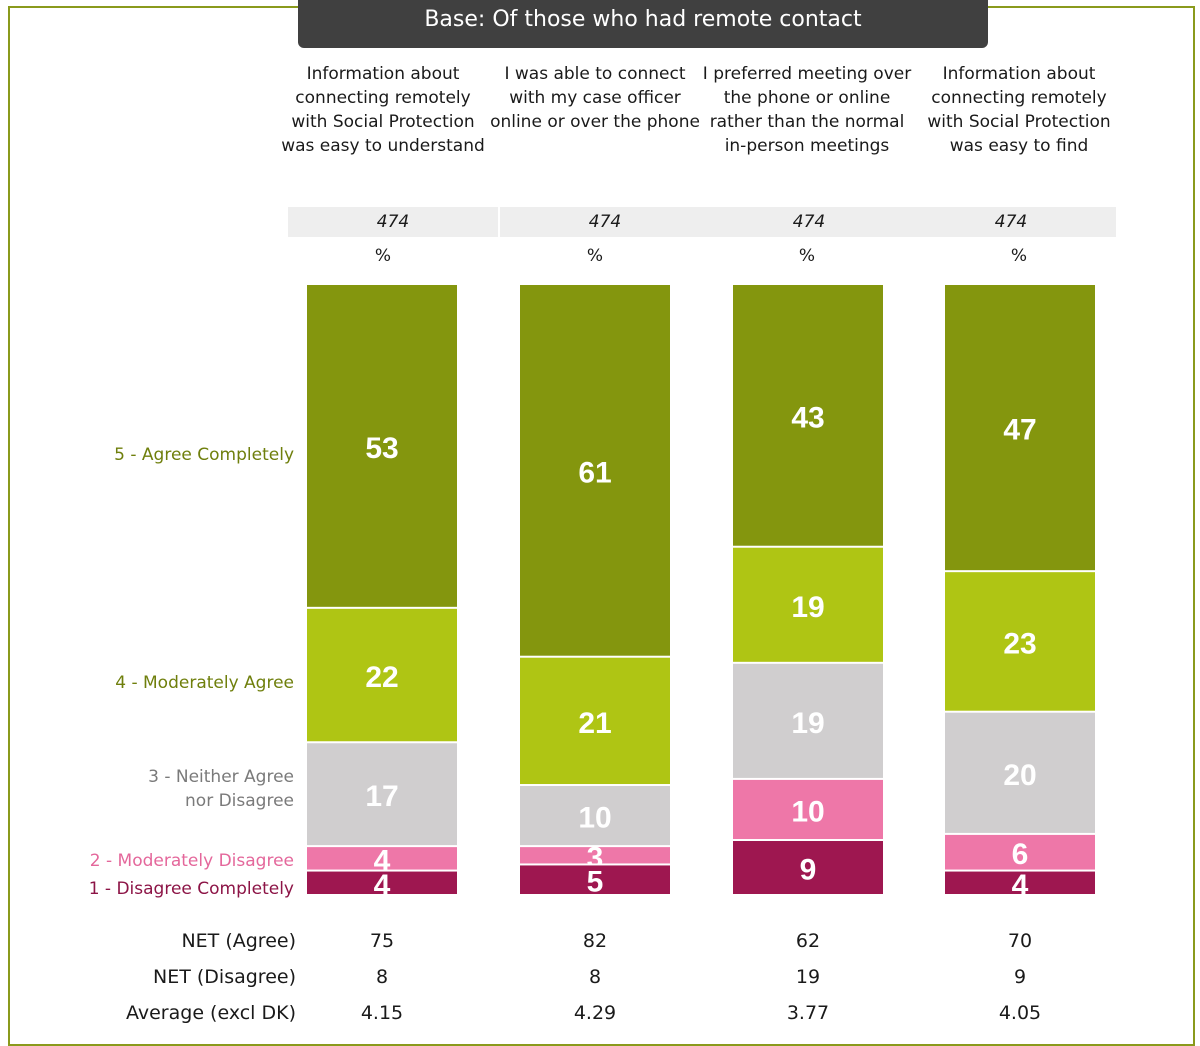 The height and width of the screenshot is (1046, 1200). What do you see at coordinates (595, 941) in the screenshot?
I see `stat-value: 82` at bounding box center [595, 941].